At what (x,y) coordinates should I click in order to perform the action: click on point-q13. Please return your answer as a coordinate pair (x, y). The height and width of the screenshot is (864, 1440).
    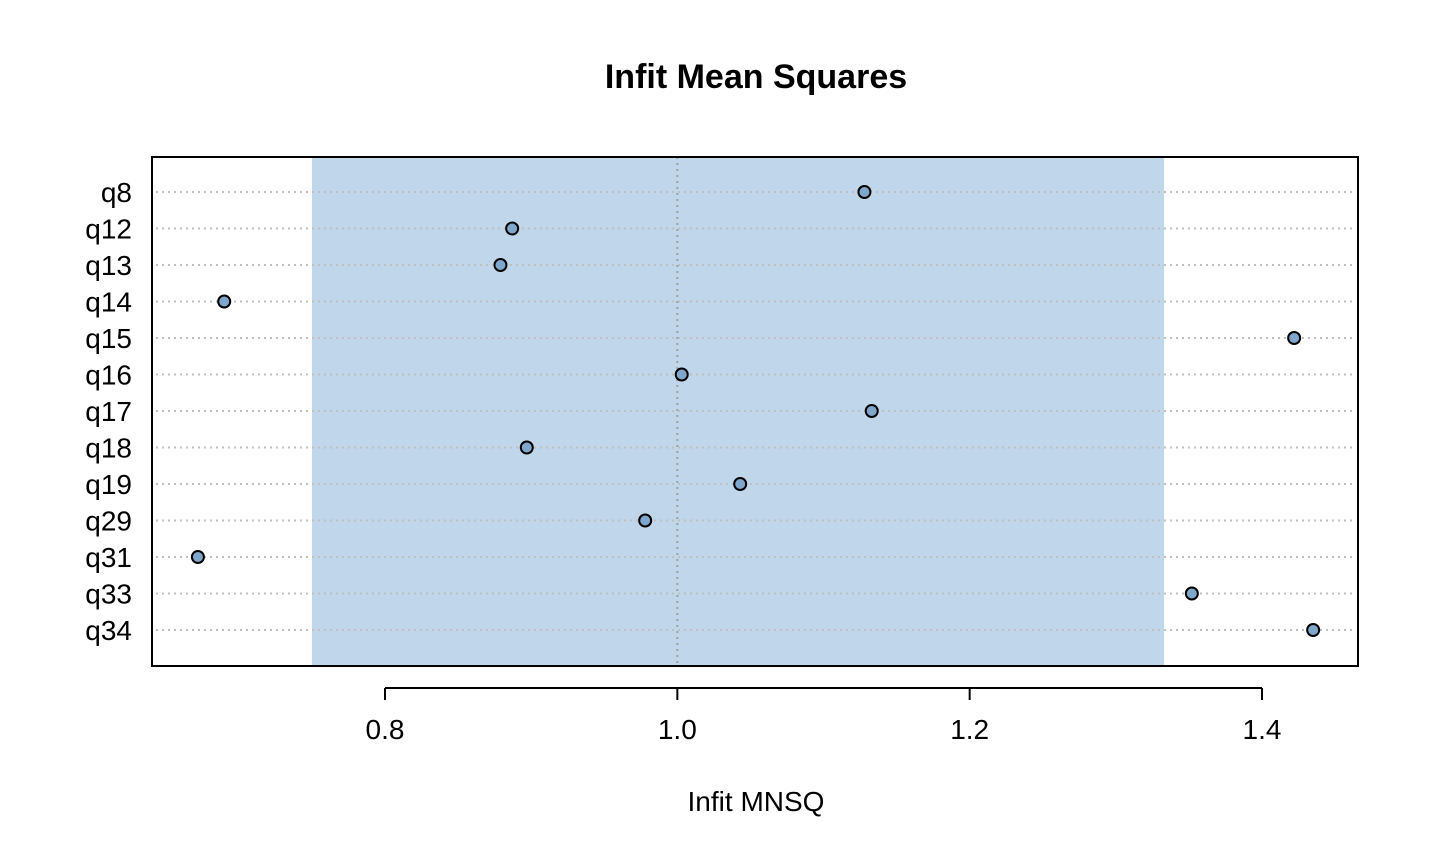
    Looking at the image, I should click on (500, 265).